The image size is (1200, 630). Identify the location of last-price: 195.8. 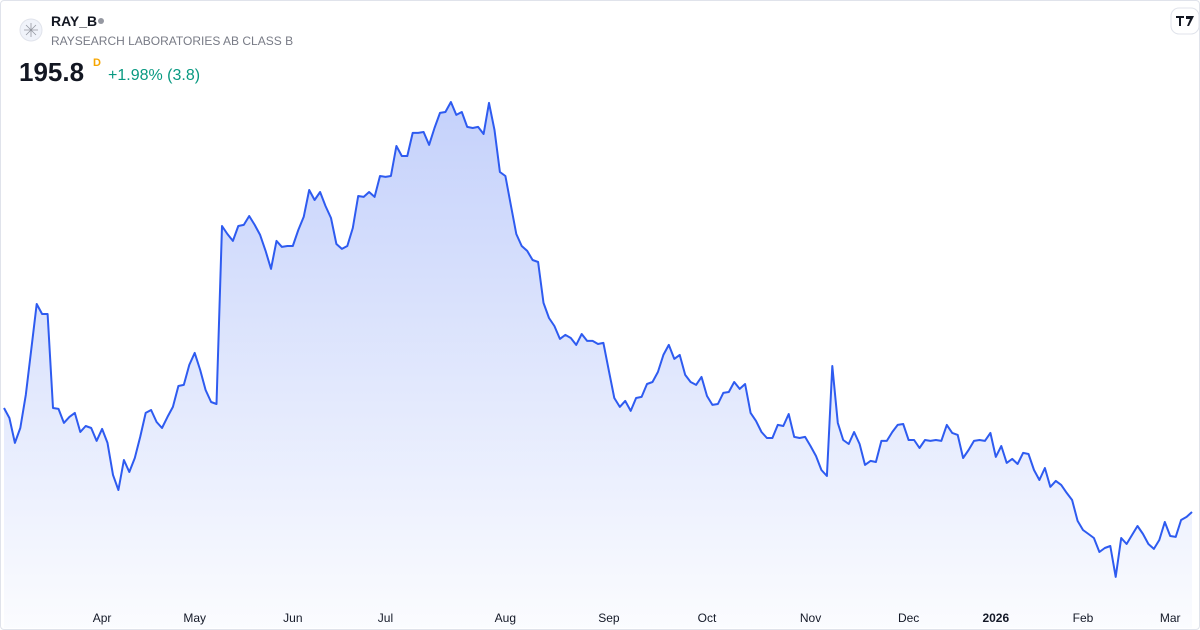
(51, 72).